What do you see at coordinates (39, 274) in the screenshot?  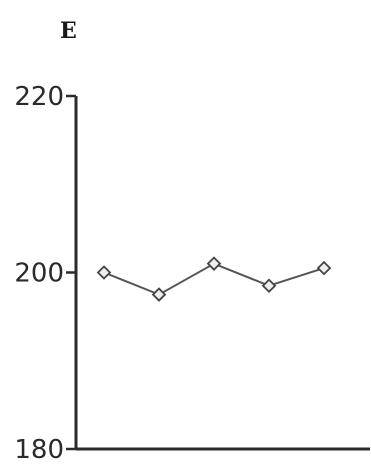 I see `y-tick-label: 200` at bounding box center [39, 274].